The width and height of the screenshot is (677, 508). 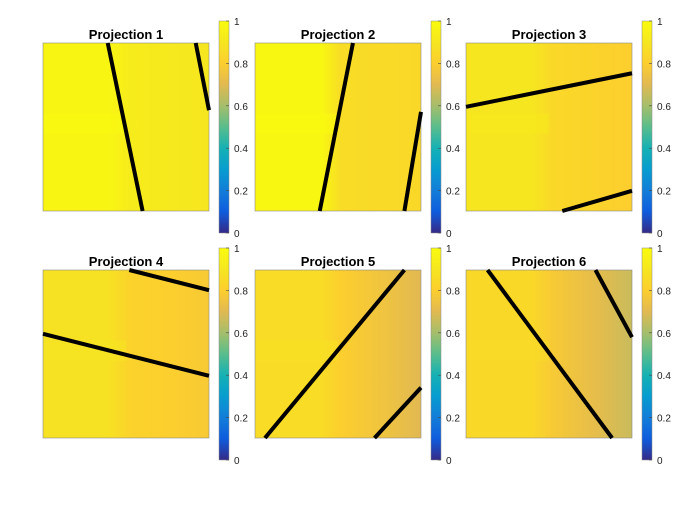 What do you see at coordinates (126, 261) in the screenshot?
I see `panel-title: Projection 4` at bounding box center [126, 261].